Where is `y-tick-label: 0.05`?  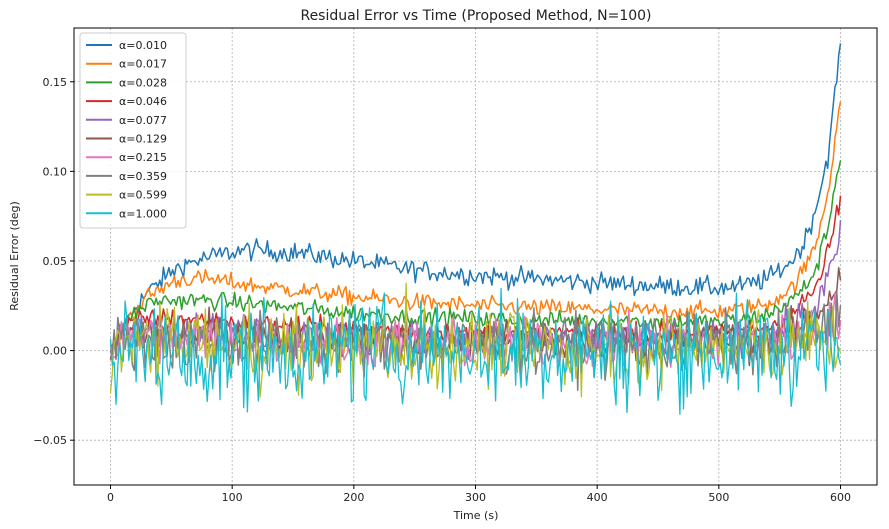
y-tick-label: 0.05 is located at coordinates (55, 261).